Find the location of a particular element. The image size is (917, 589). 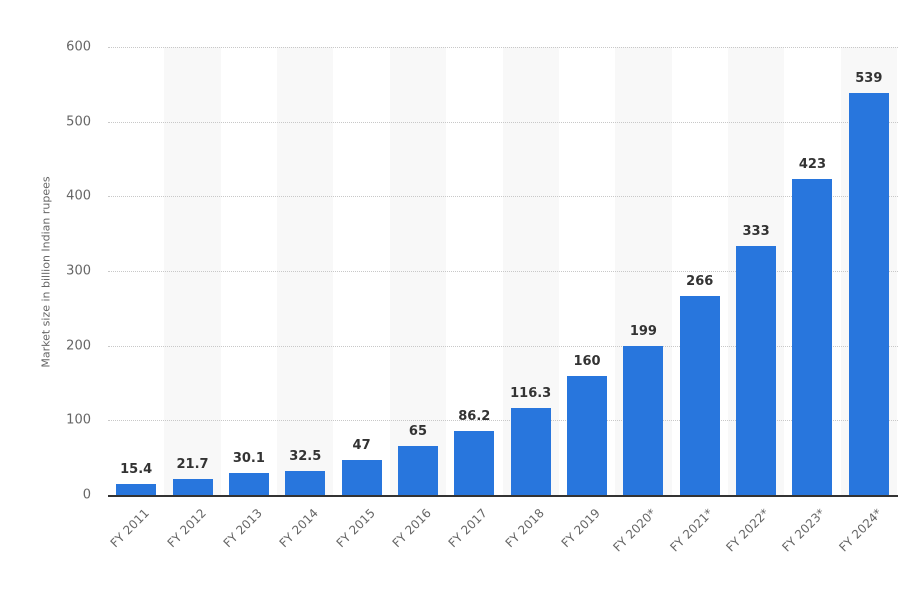

bar-value-label: 116.3 is located at coordinates (531, 394).